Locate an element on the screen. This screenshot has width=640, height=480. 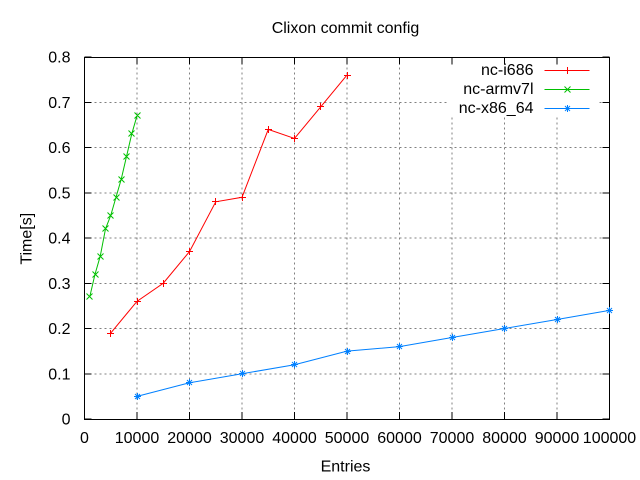
svg-text: 100000 is located at coordinates (609, 438).